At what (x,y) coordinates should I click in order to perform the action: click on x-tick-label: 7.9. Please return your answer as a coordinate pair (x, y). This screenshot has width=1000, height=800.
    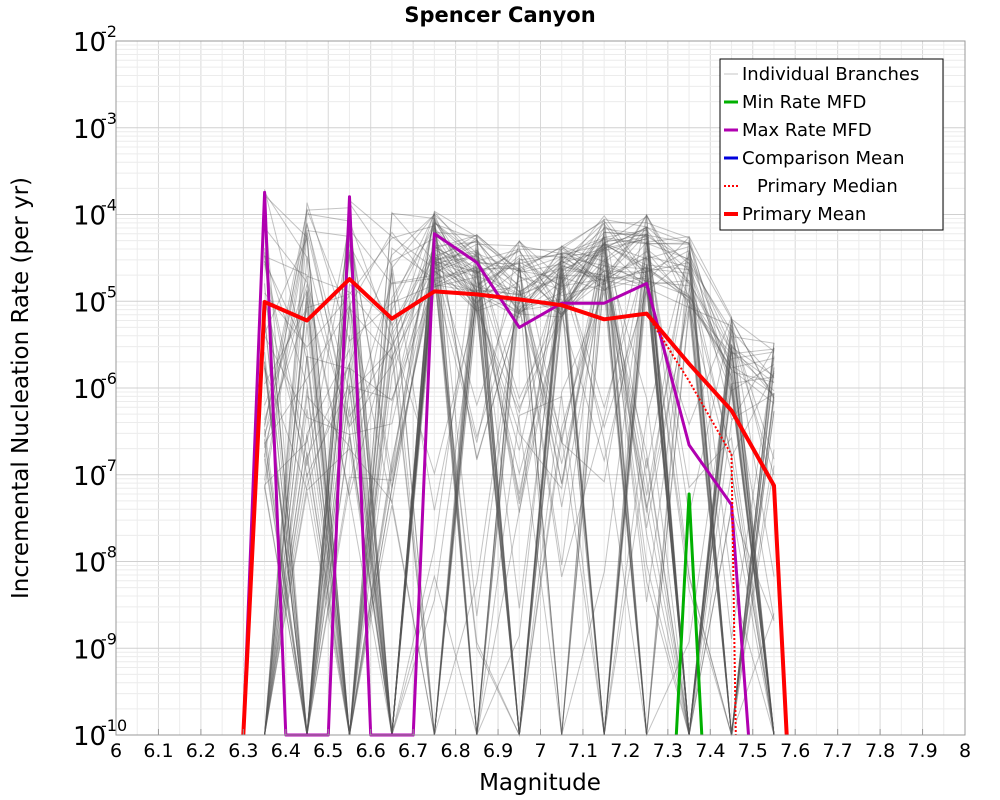
    Looking at the image, I should click on (922, 751).